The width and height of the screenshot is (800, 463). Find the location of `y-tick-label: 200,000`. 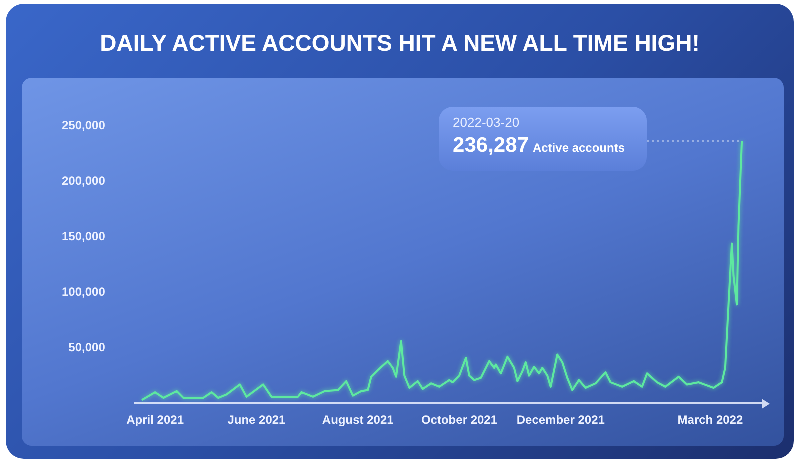

y-tick-label: 200,000 is located at coordinates (84, 181).